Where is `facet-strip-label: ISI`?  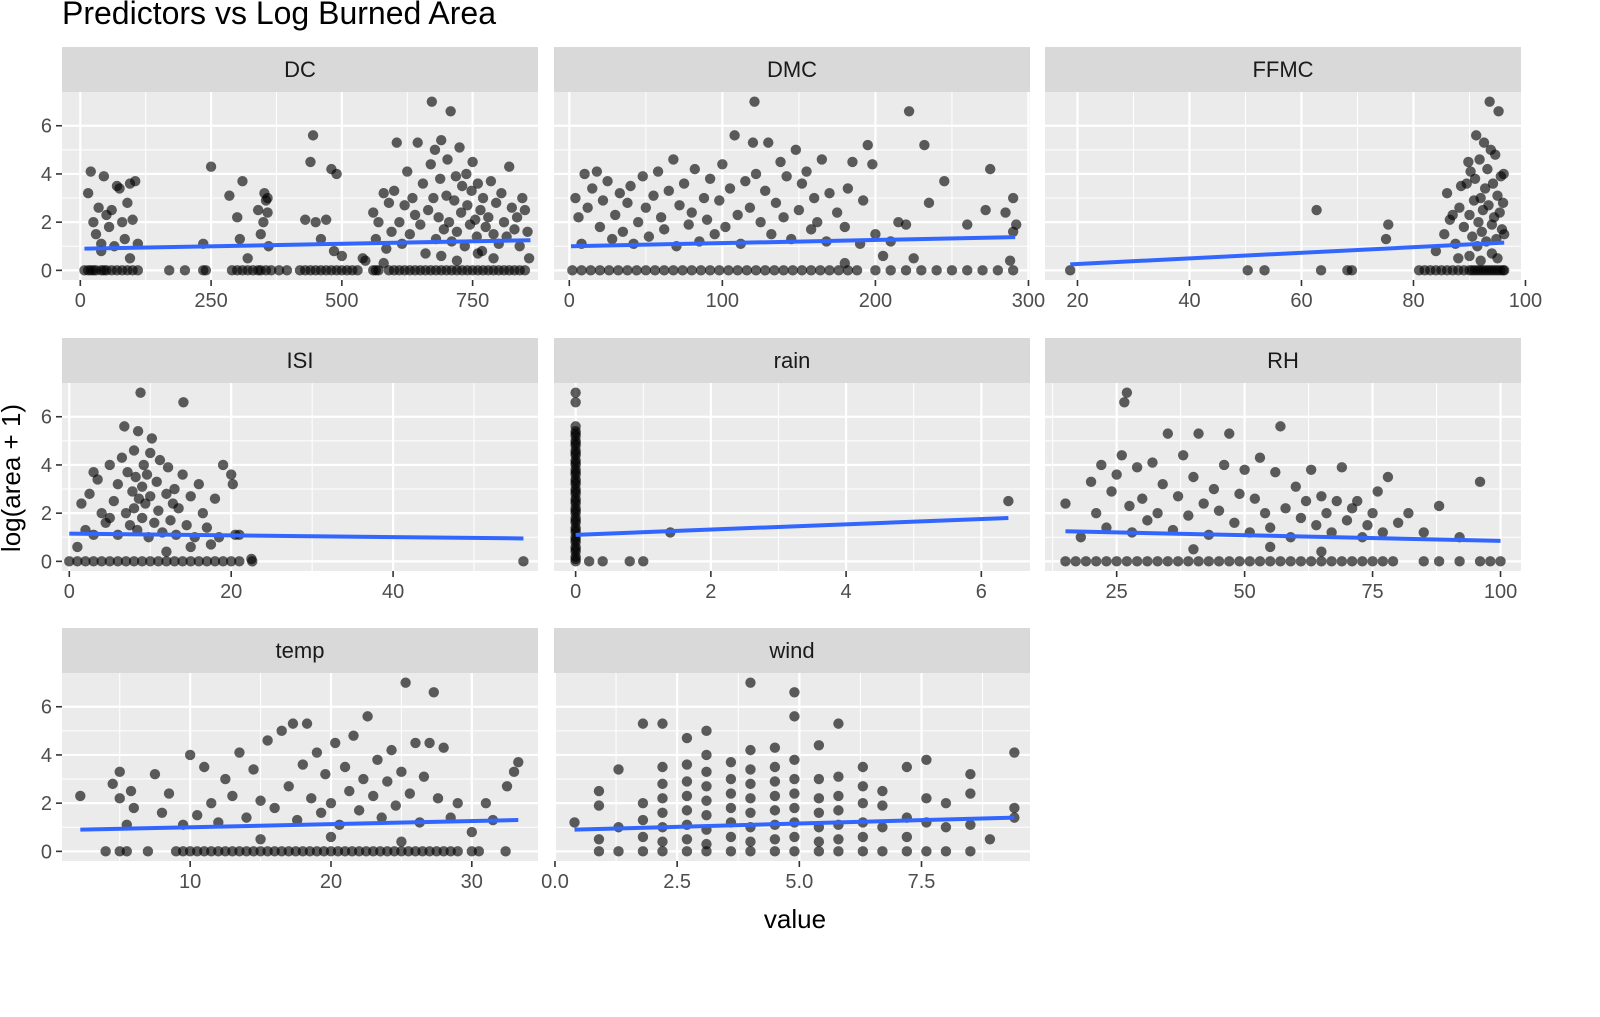
facet-strip-label: ISI is located at coordinates (300, 360).